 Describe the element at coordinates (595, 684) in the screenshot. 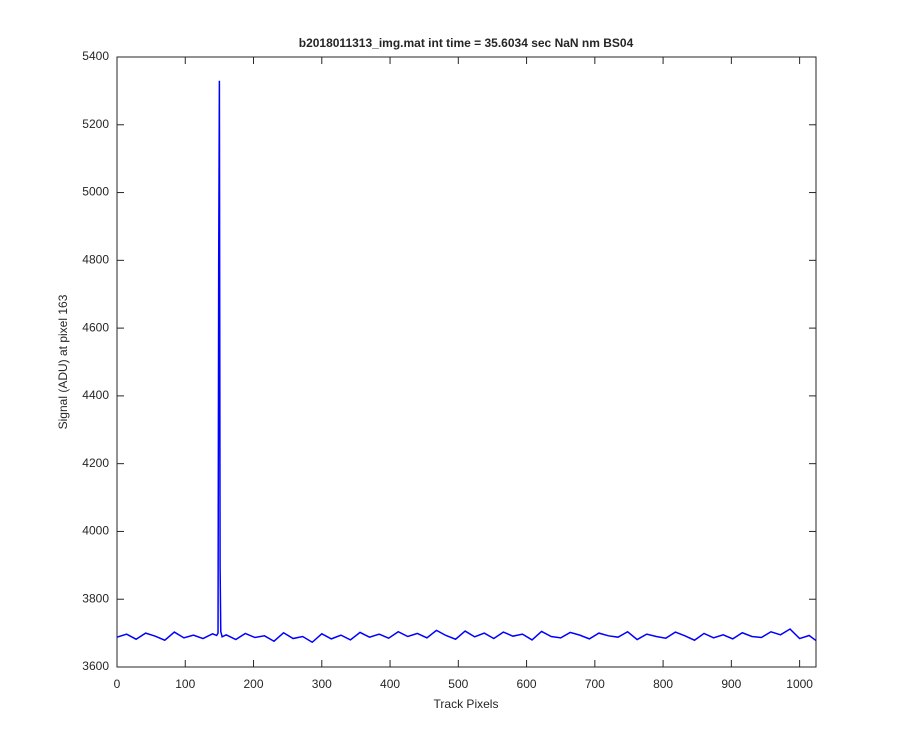

I see `x-tick-label: 700` at that location.